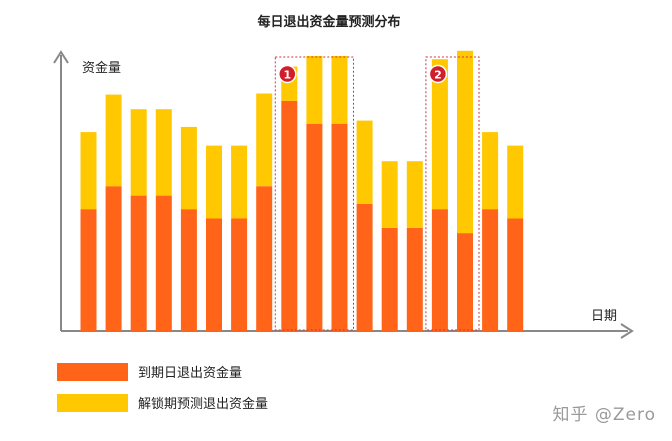 This screenshot has width=672, height=441. What do you see at coordinates (328, 22) in the screenshot?
I see `chart-title: 每日退出资金量预测分布` at bounding box center [328, 22].